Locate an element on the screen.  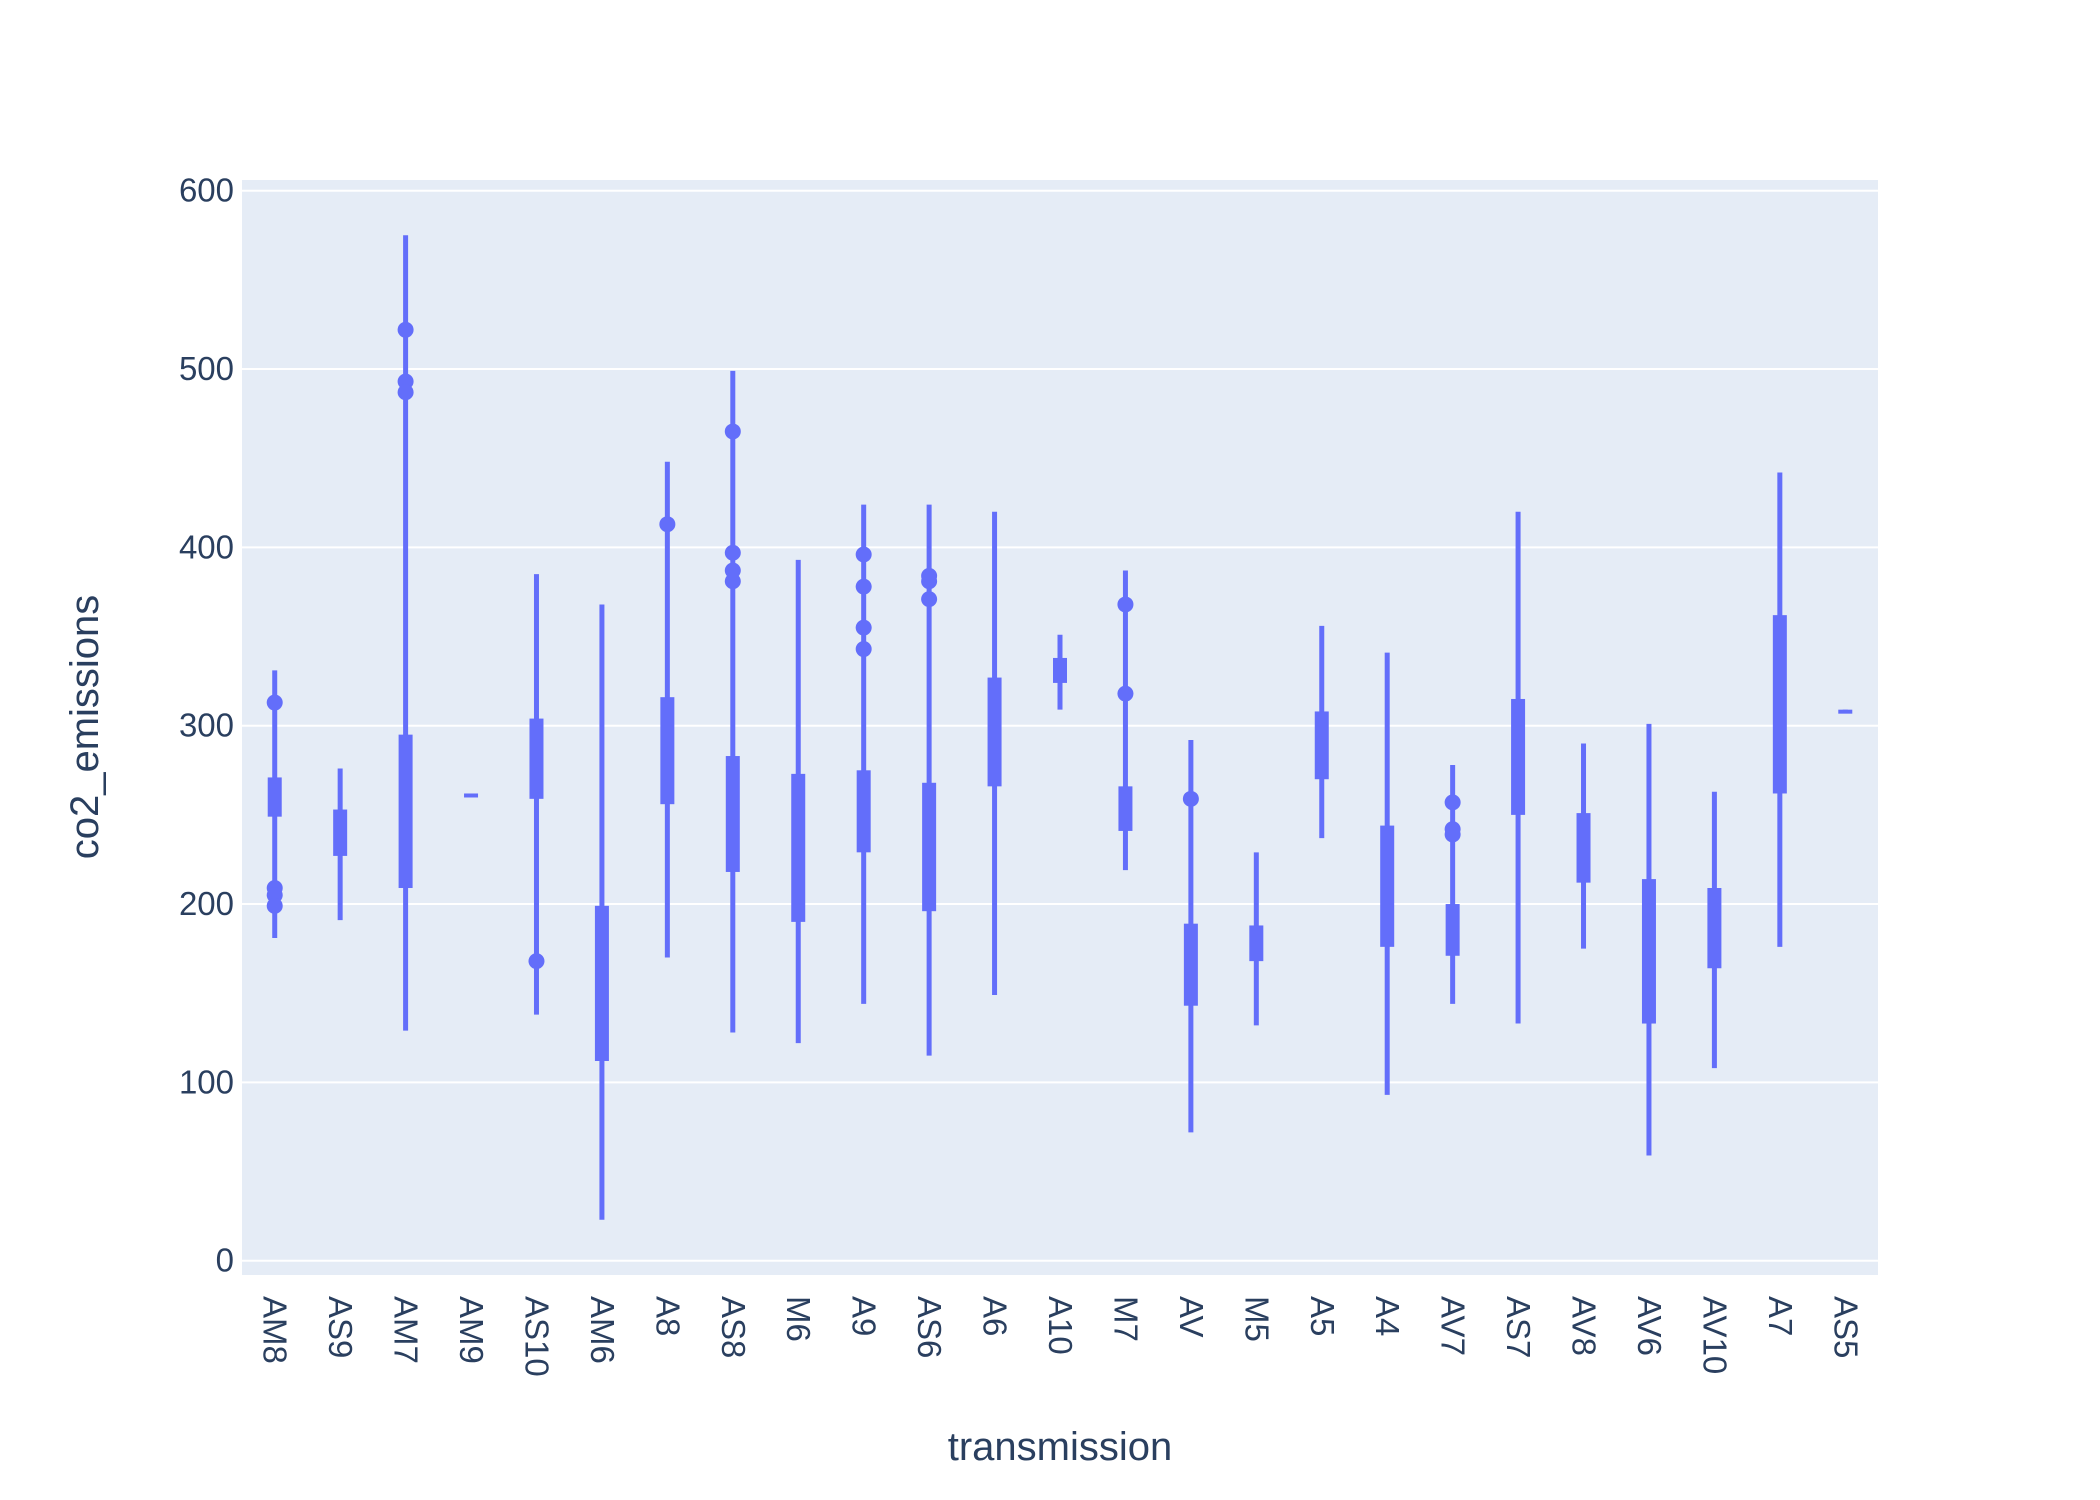
x-tick-label: M5 is located at coordinates (1256, 1319).